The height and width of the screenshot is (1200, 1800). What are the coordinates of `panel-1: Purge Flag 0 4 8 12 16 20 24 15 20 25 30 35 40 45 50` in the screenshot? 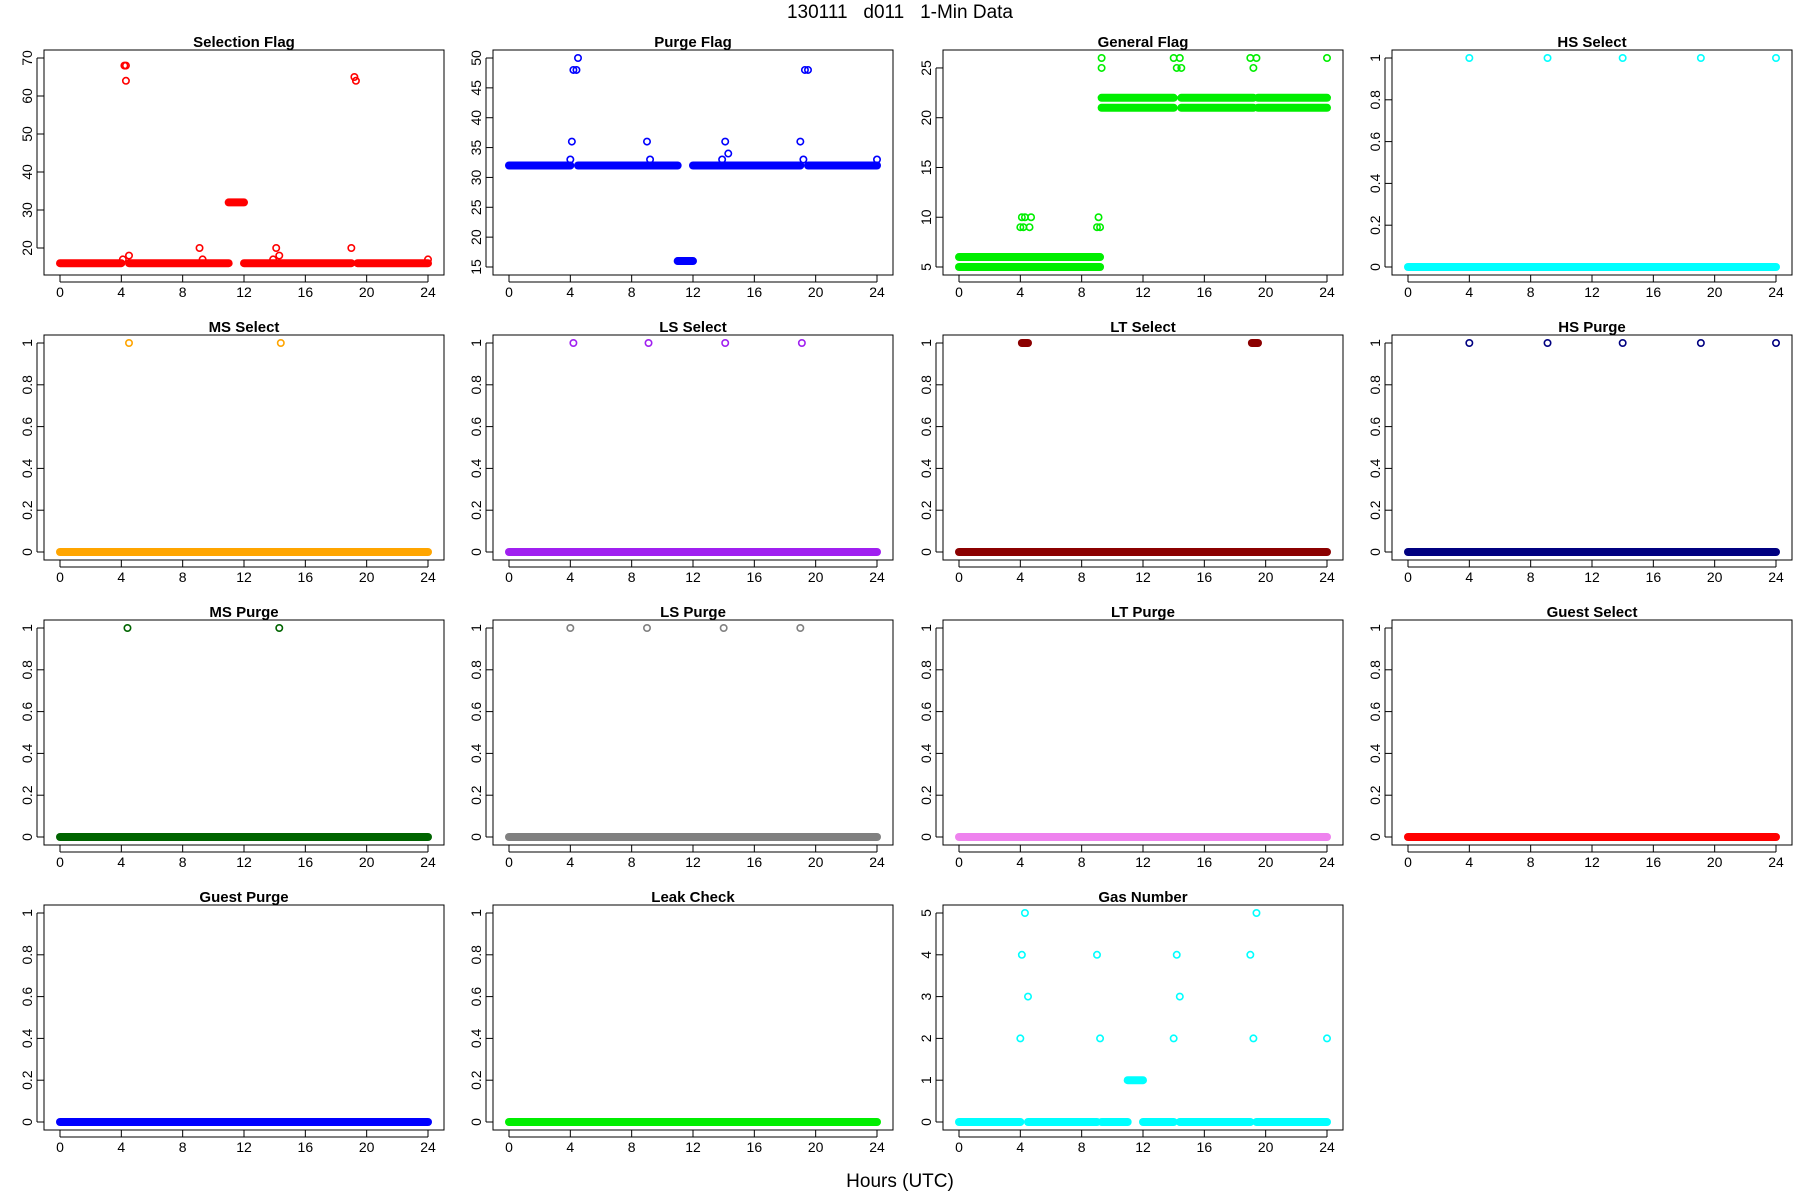 It's located at (681, 167).